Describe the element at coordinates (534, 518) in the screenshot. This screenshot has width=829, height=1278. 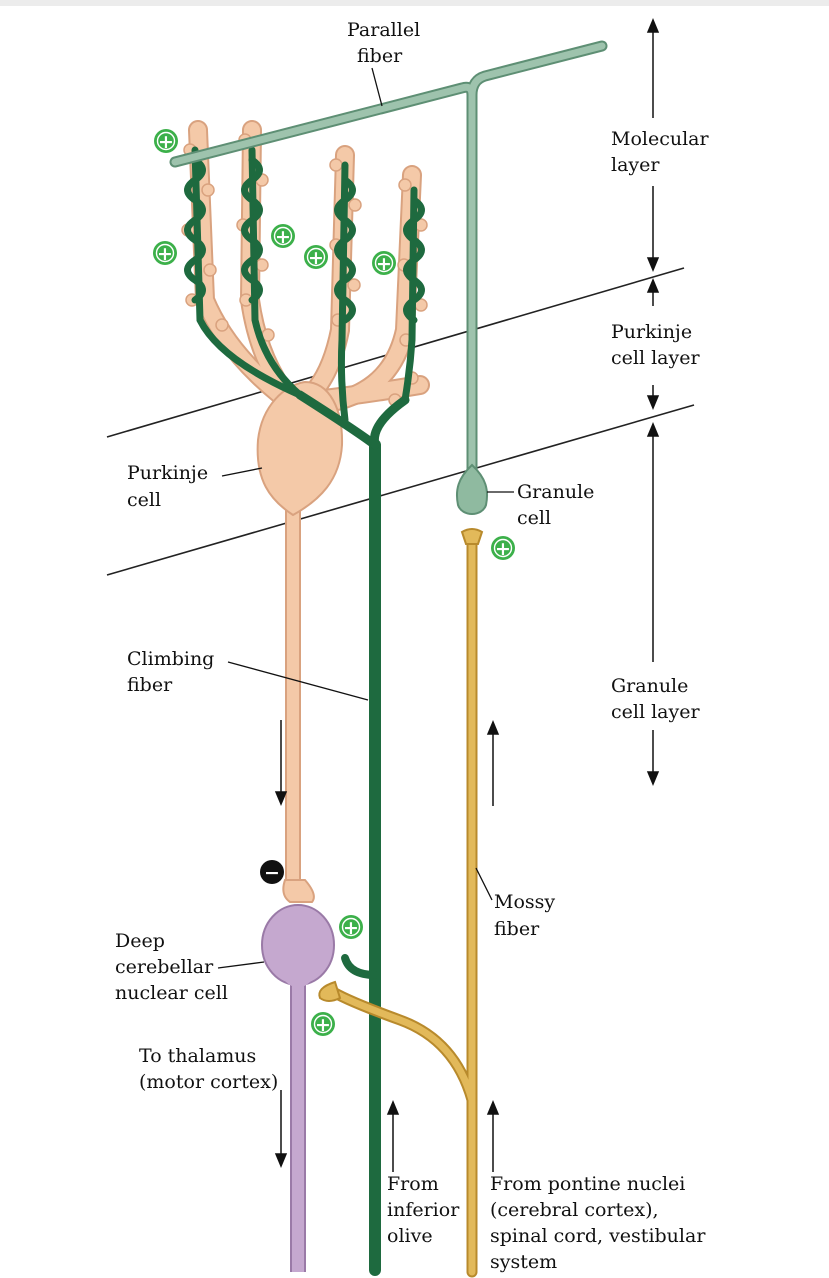
I see `granule-cell-label: cell` at that location.